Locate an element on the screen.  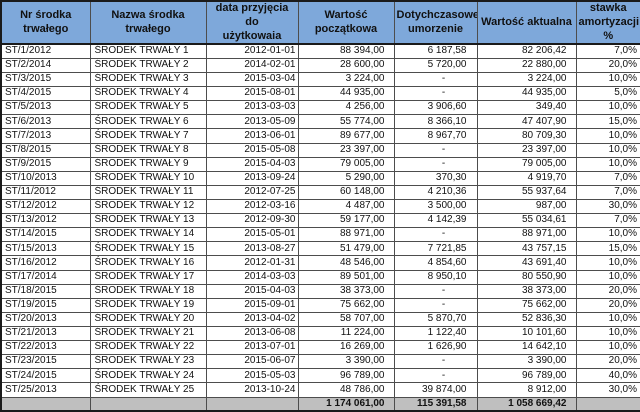
cell-current-value: 52 836,30 is located at coordinates (526, 319).